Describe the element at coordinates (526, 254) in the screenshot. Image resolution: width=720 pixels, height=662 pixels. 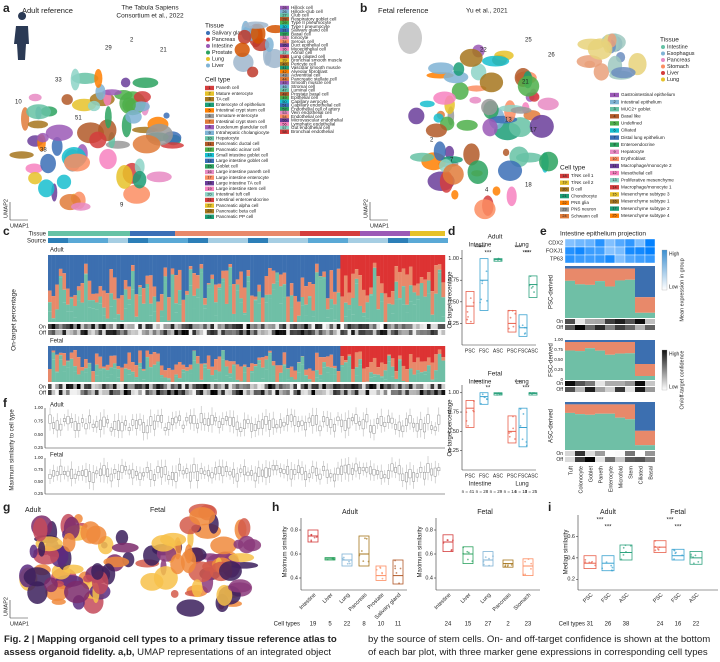
I see `significance: ***` at that location.